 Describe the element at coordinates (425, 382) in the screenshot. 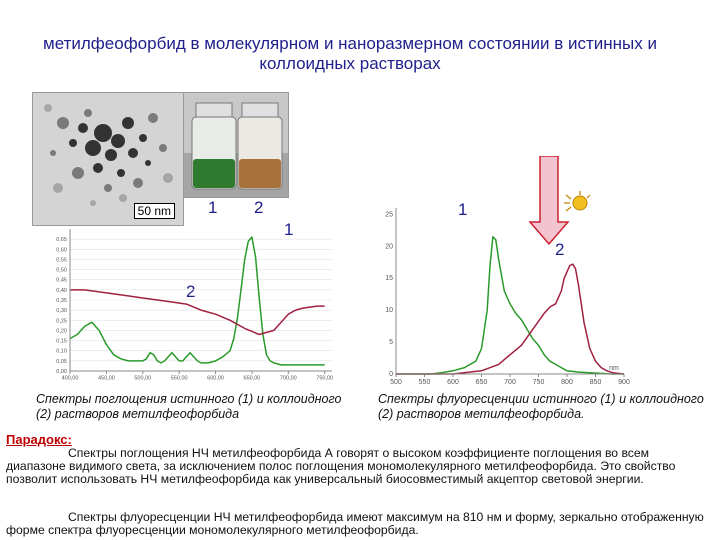

I see `x-tick-label: 550` at that location.